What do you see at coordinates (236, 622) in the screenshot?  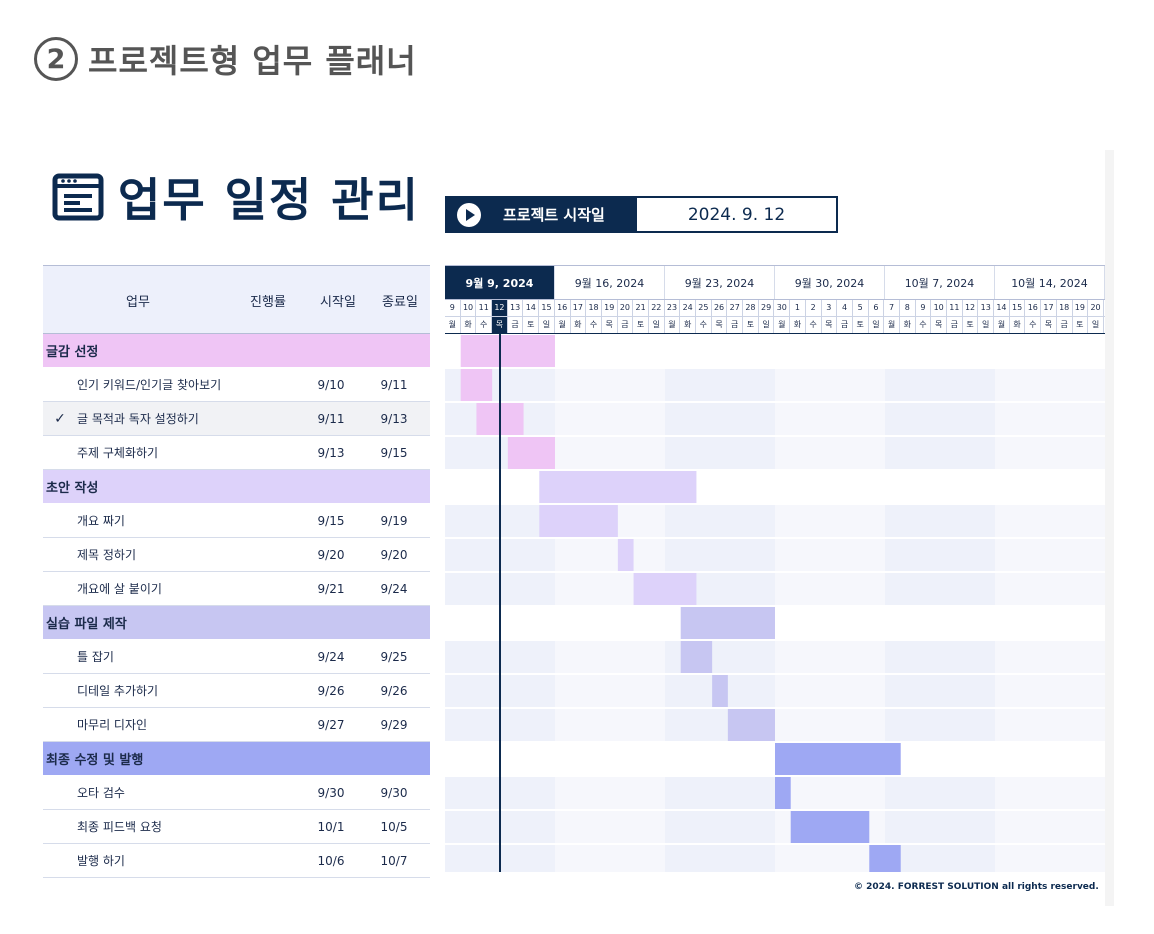 I see `group-row: 실습 파일 제작` at bounding box center [236, 622].